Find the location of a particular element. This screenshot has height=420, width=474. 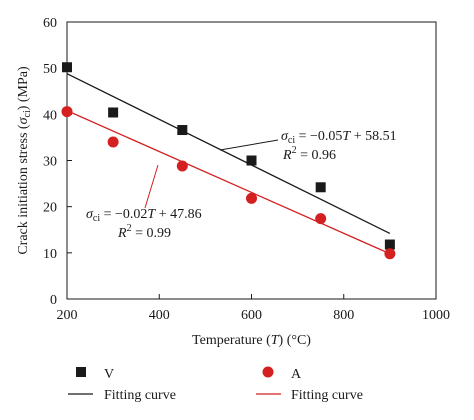

annotation-r2-a: R2 = 0.99 is located at coordinates (144, 232).